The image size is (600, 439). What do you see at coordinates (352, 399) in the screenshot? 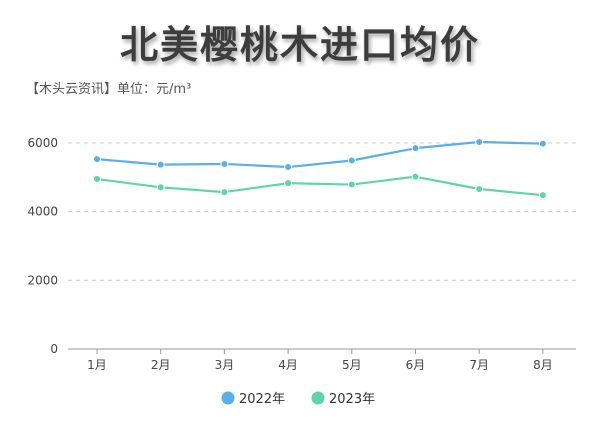
I see `legend-label-2: 2023年` at bounding box center [352, 399].